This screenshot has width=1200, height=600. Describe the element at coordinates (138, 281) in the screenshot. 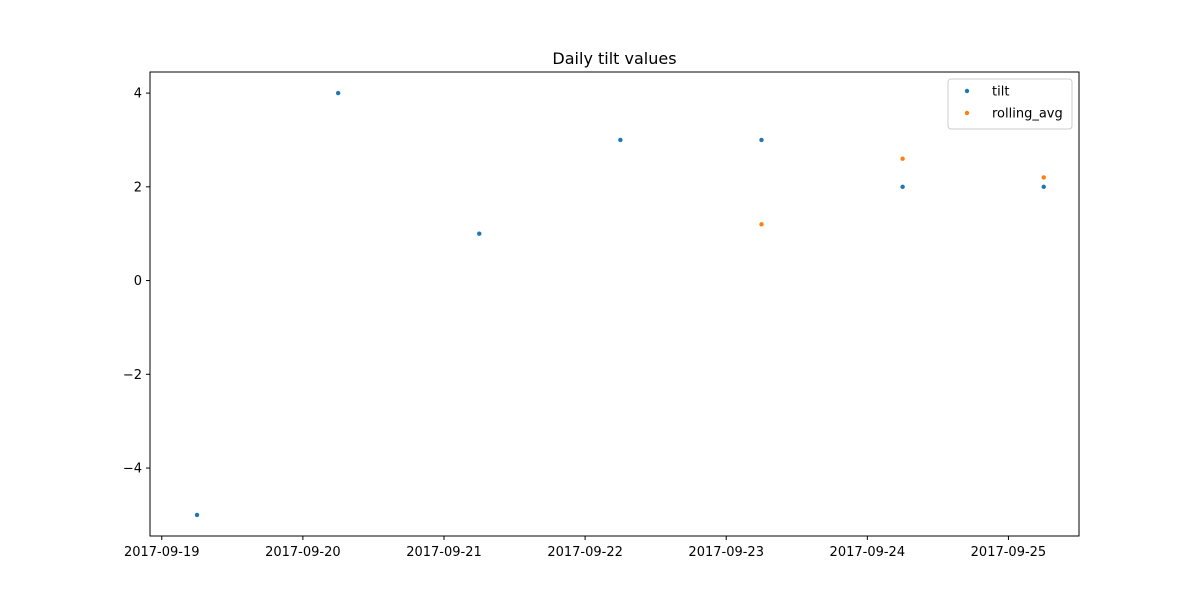

I see `y-tick-label: 0` at that location.